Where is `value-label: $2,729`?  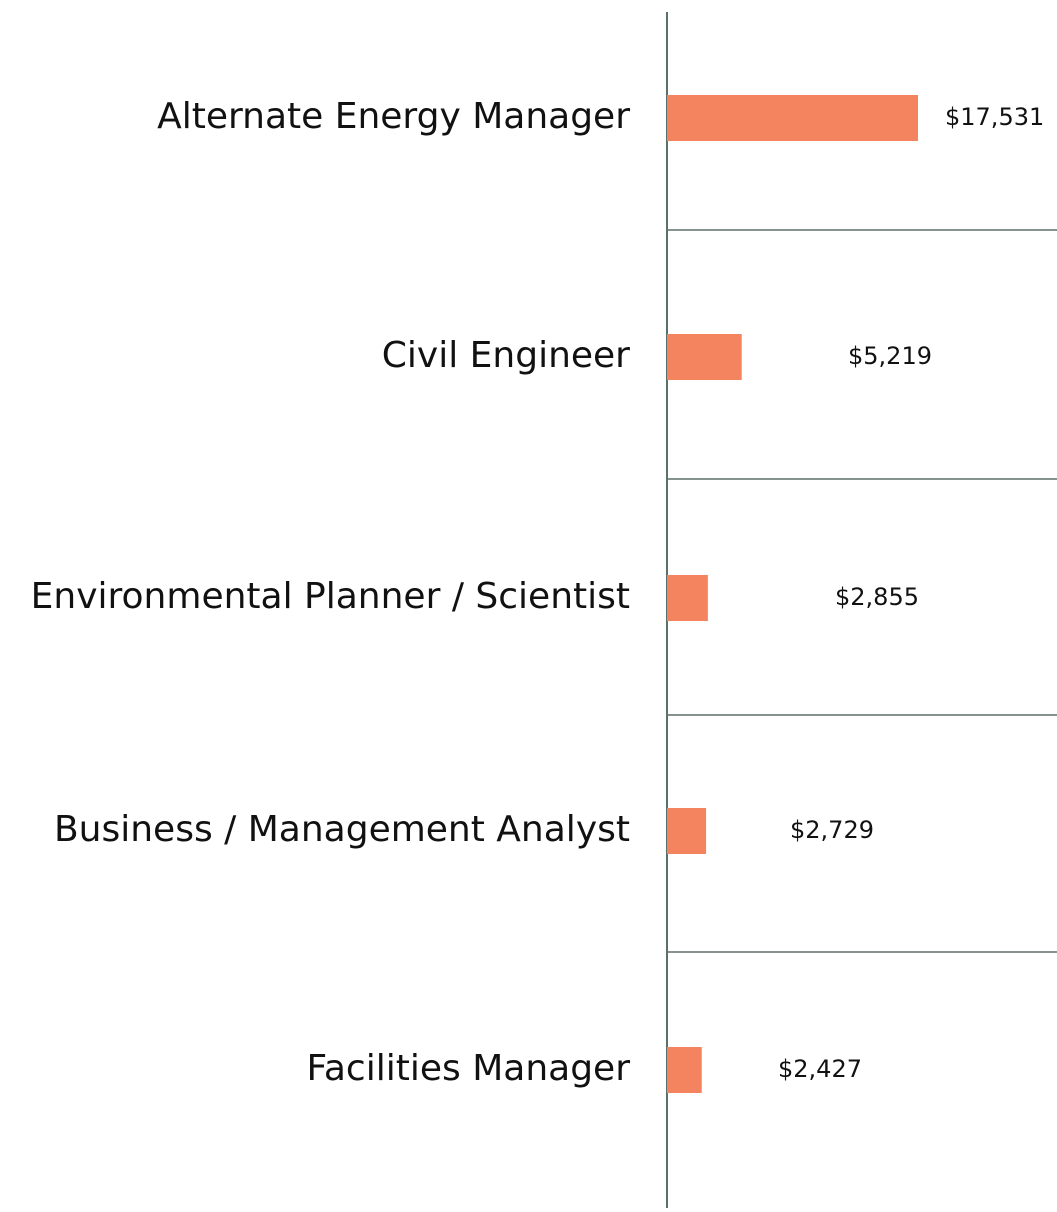 value-label: $2,729 is located at coordinates (832, 830).